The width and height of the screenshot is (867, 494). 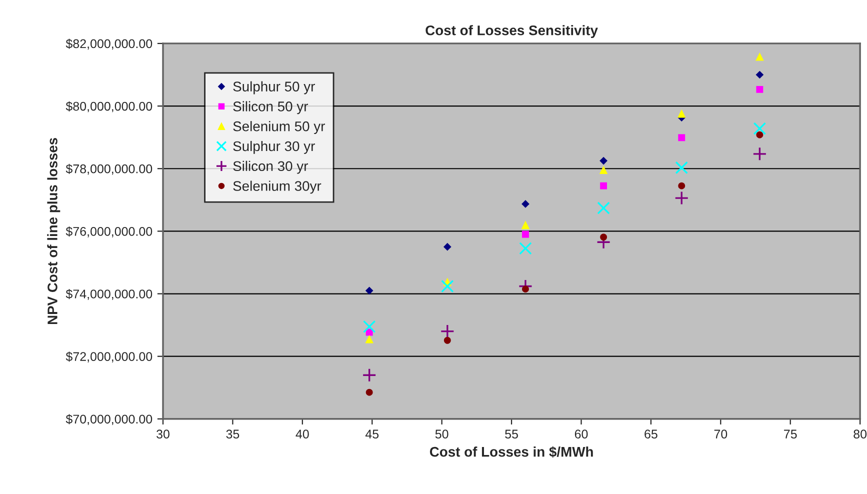 I want to click on legend-label: Selenium 50 yr, so click(x=279, y=127).